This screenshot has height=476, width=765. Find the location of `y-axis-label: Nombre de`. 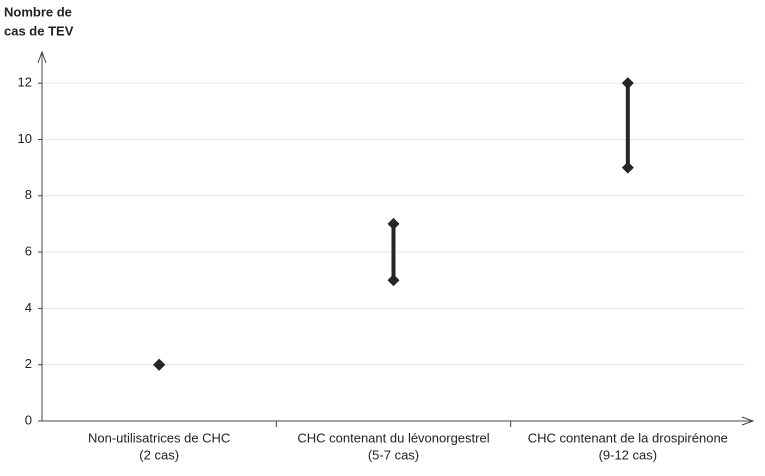

y-axis-label: Nombre de is located at coordinates (38, 11).